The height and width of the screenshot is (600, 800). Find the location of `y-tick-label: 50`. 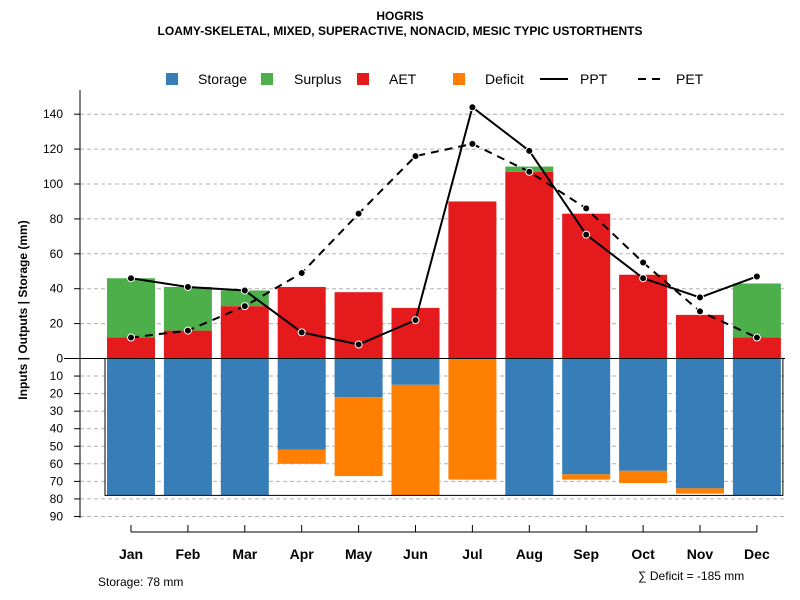

y-tick-label: 50 is located at coordinates (57, 446).